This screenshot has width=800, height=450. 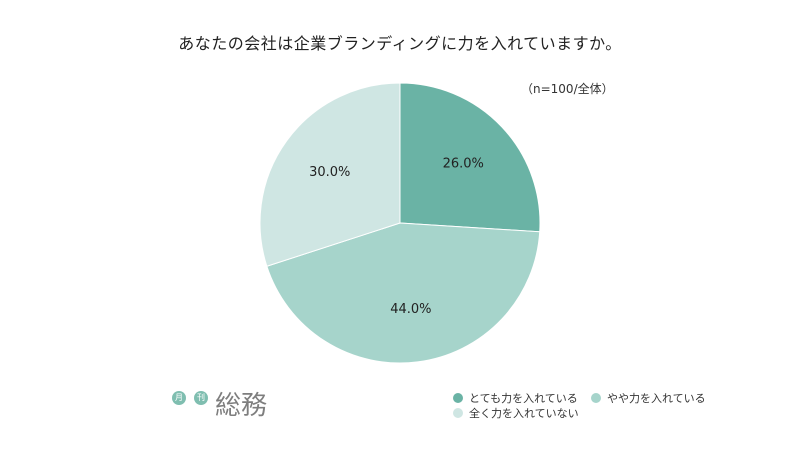 I want to click on publisher-logo: 月 刊 総務, so click(x=227, y=403).